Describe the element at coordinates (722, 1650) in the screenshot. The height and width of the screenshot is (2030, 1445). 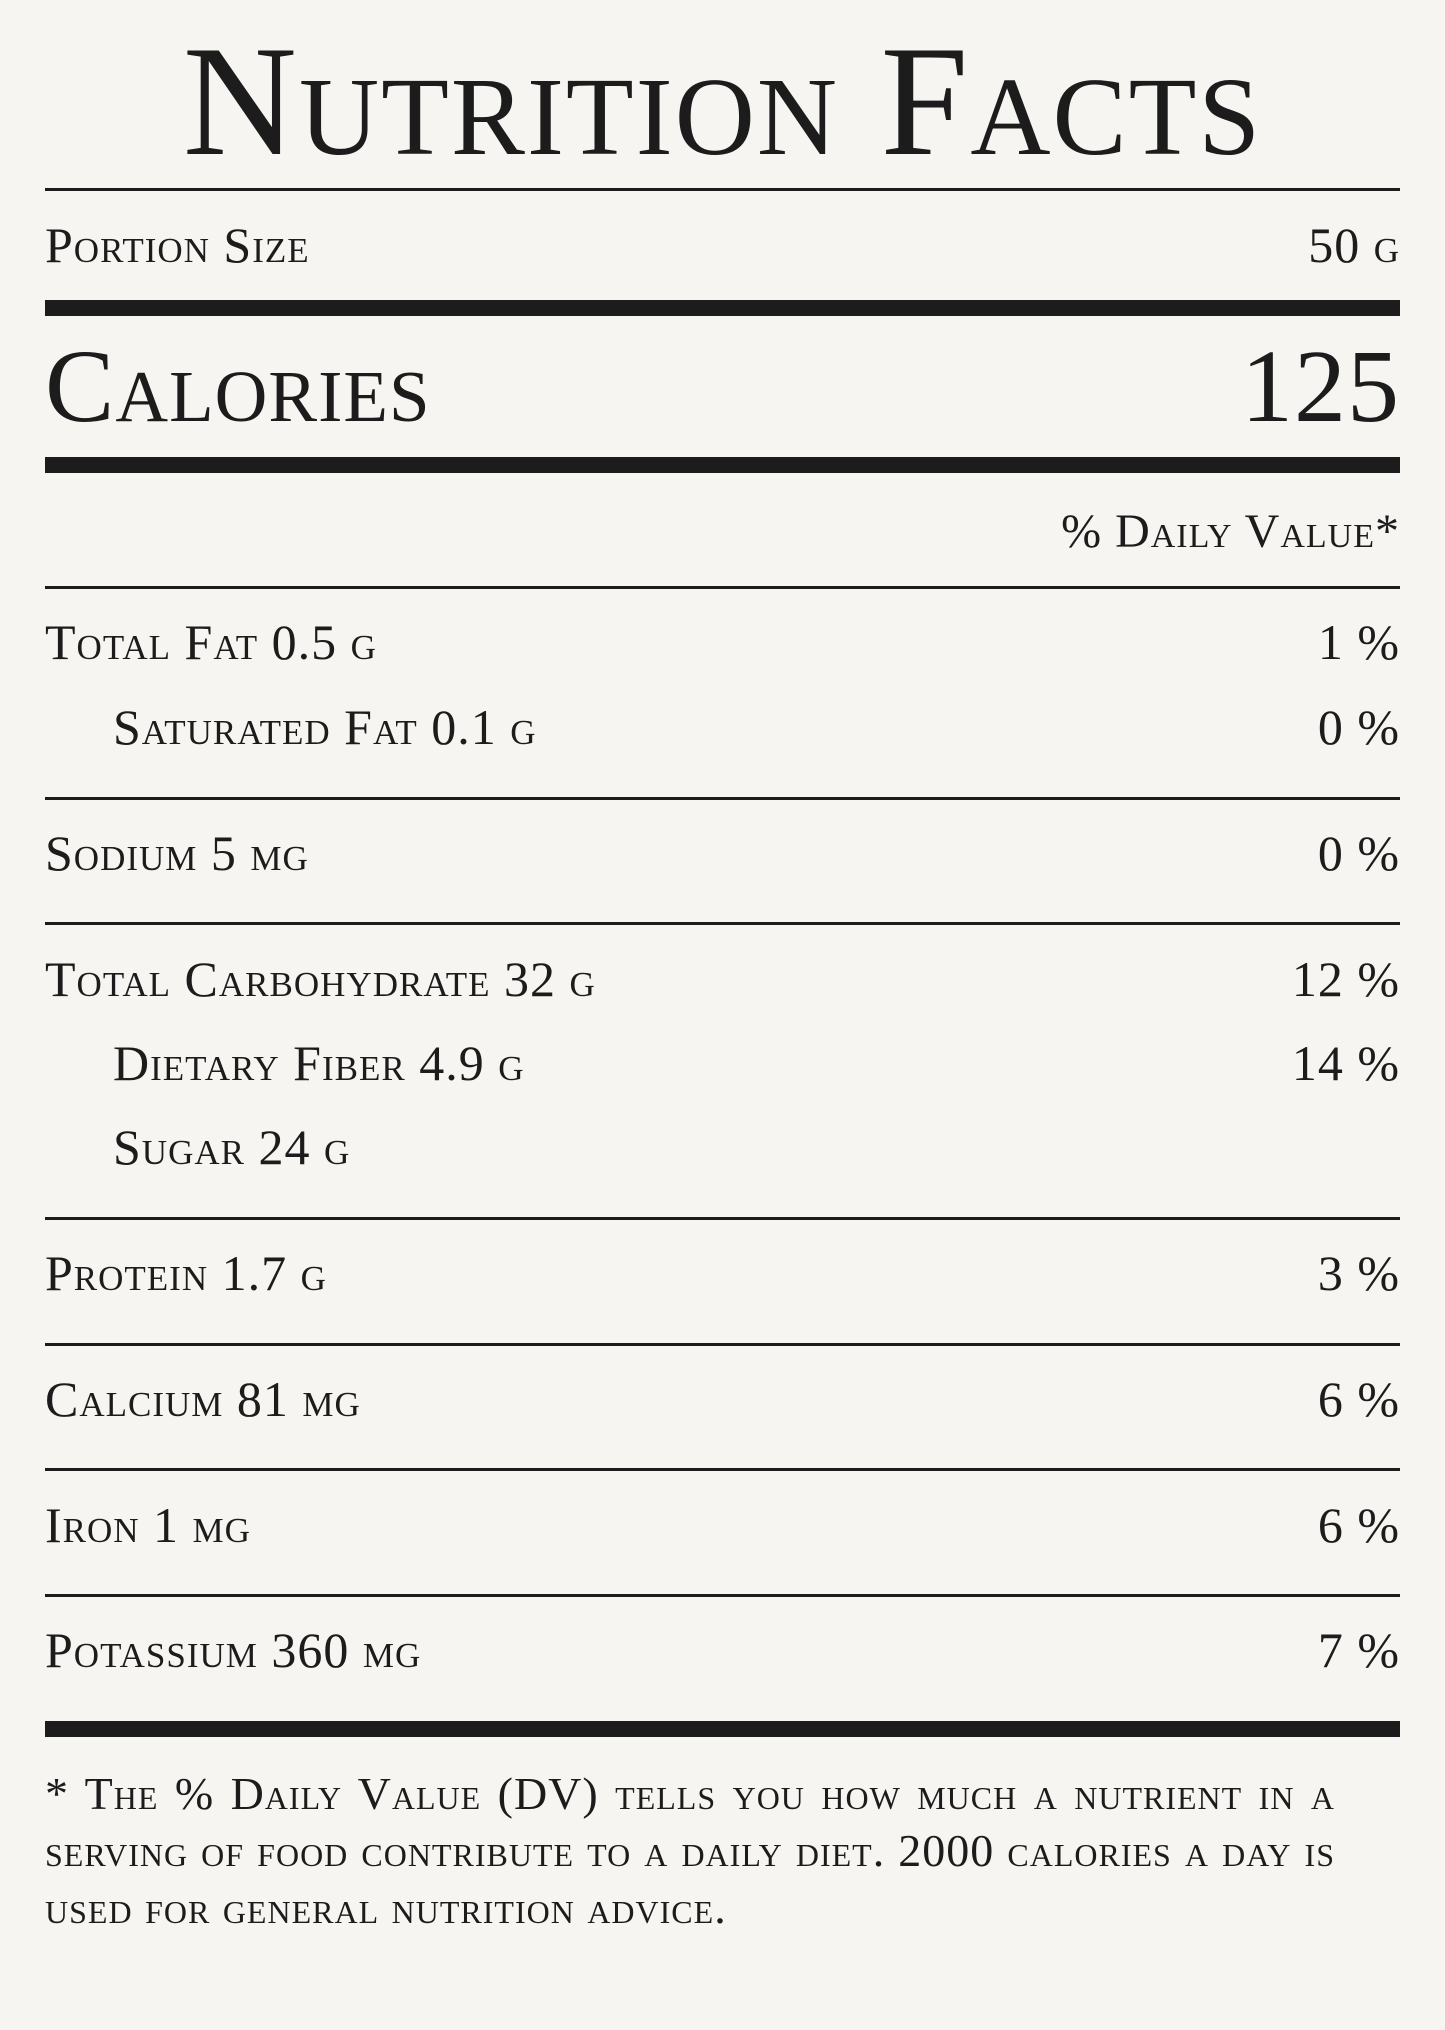
I see `nutrient-row-potassium: Potassium 360 mg 7 %` at that location.